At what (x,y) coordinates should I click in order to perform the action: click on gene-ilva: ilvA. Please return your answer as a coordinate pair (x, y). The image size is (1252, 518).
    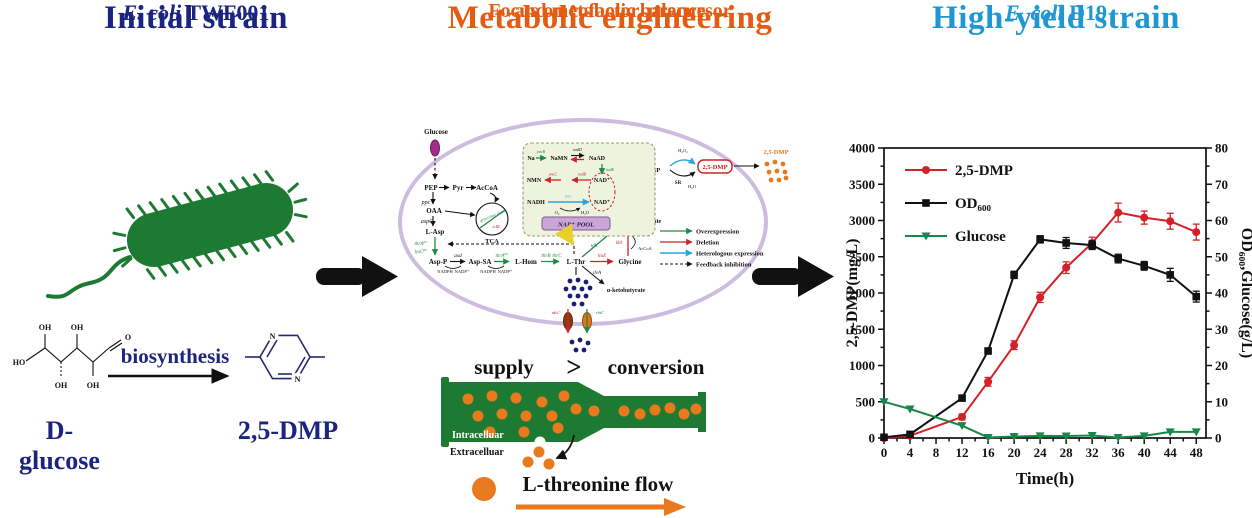
    Looking at the image, I should click on (597, 273).